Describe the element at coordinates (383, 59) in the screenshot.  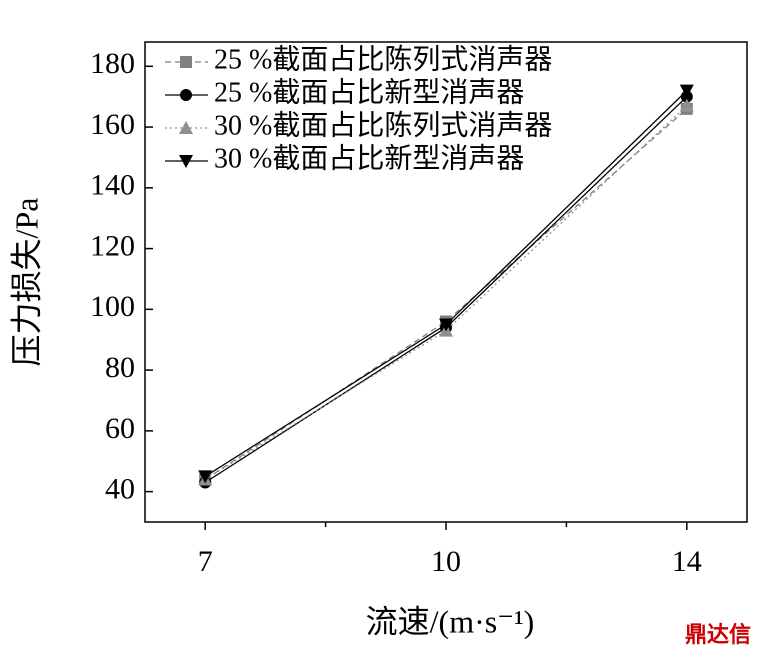
I see `legend-label: 25 %截面占比陈列式消声器` at that location.